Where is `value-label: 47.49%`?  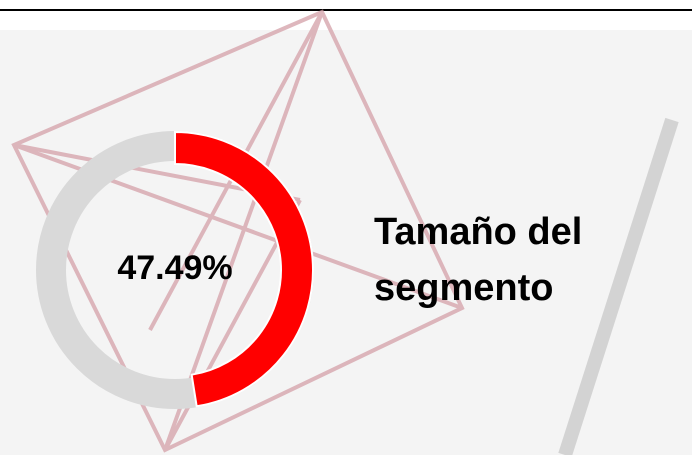 value-label: 47.49% is located at coordinates (174, 268).